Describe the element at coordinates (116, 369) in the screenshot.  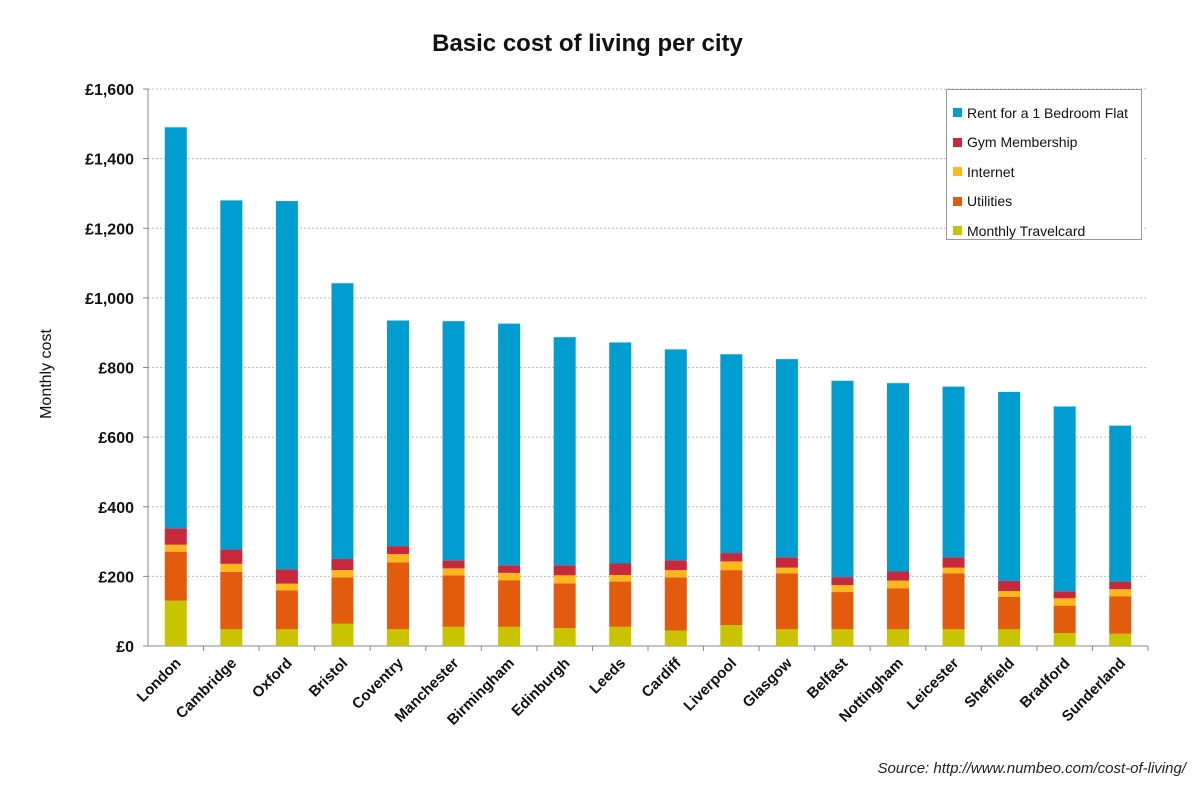
I see `y-tick-label: £800` at that location.